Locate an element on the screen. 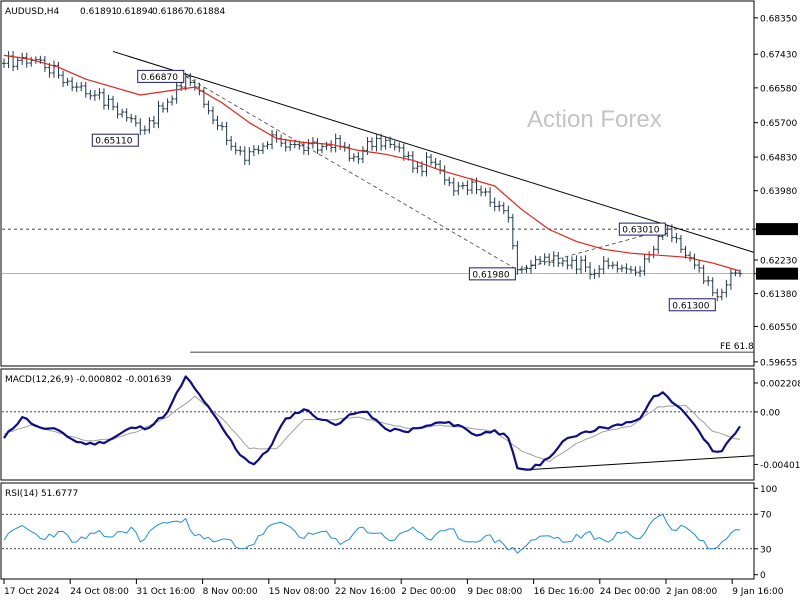 The width and height of the screenshot is (800, 600). time-axis-tick-label: 22 Nov 16:00 is located at coordinates (365, 592).